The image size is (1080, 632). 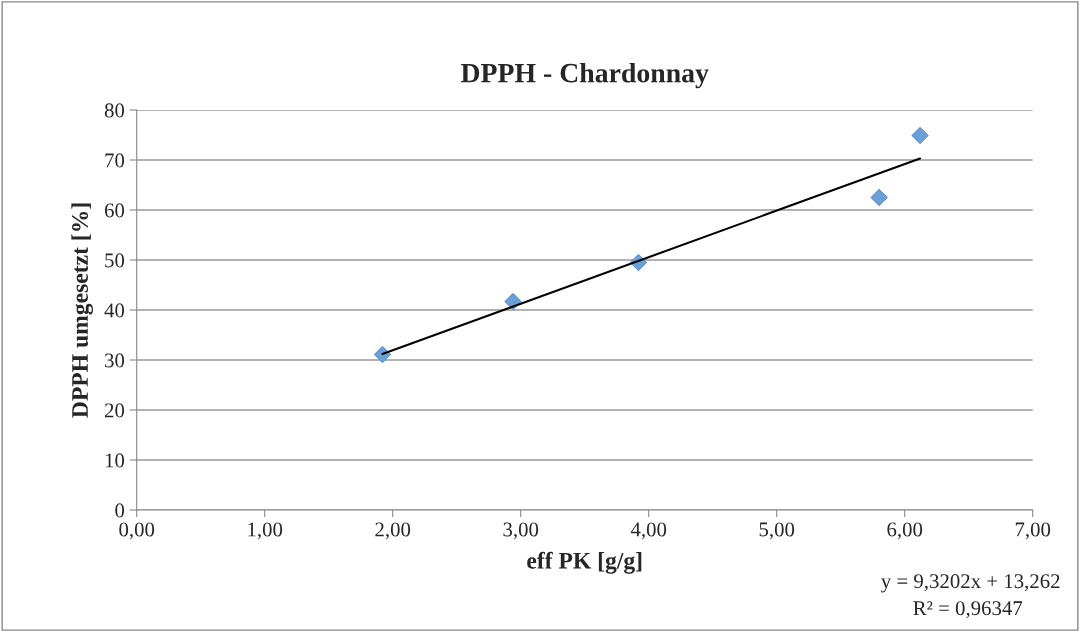 I want to click on y-tick-label: 70, so click(x=115, y=160).